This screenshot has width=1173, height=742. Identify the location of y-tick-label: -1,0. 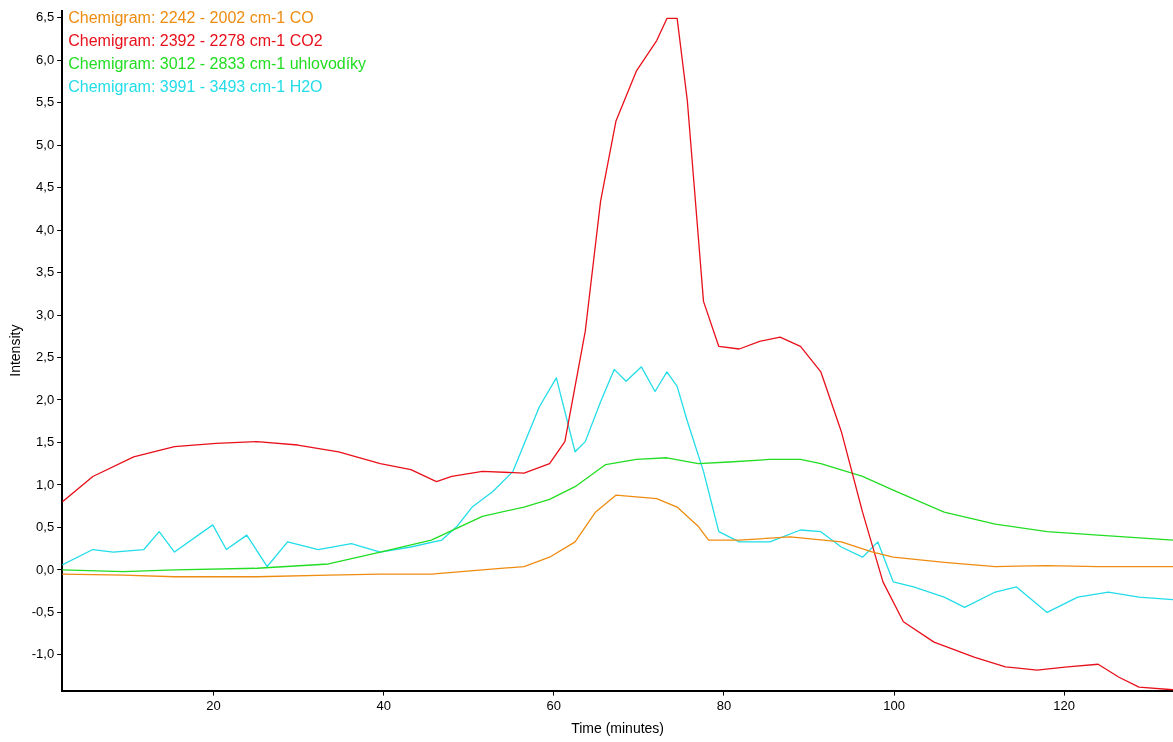
(43, 654).